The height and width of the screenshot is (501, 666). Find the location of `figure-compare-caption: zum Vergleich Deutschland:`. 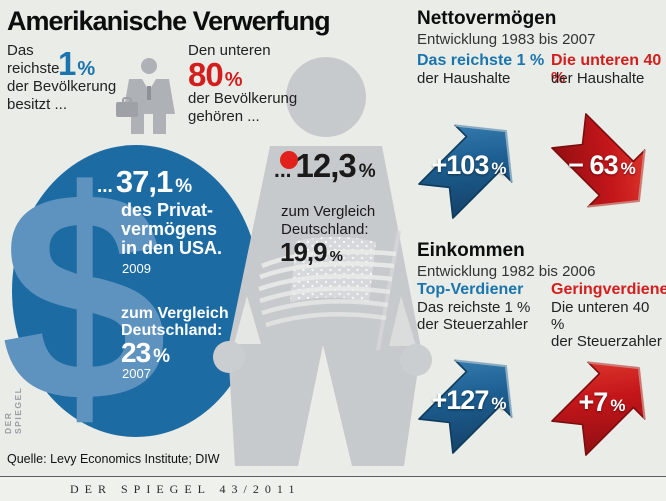

figure-compare-caption: zum Vergleich Deutschland: is located at coordinates (328, 220).